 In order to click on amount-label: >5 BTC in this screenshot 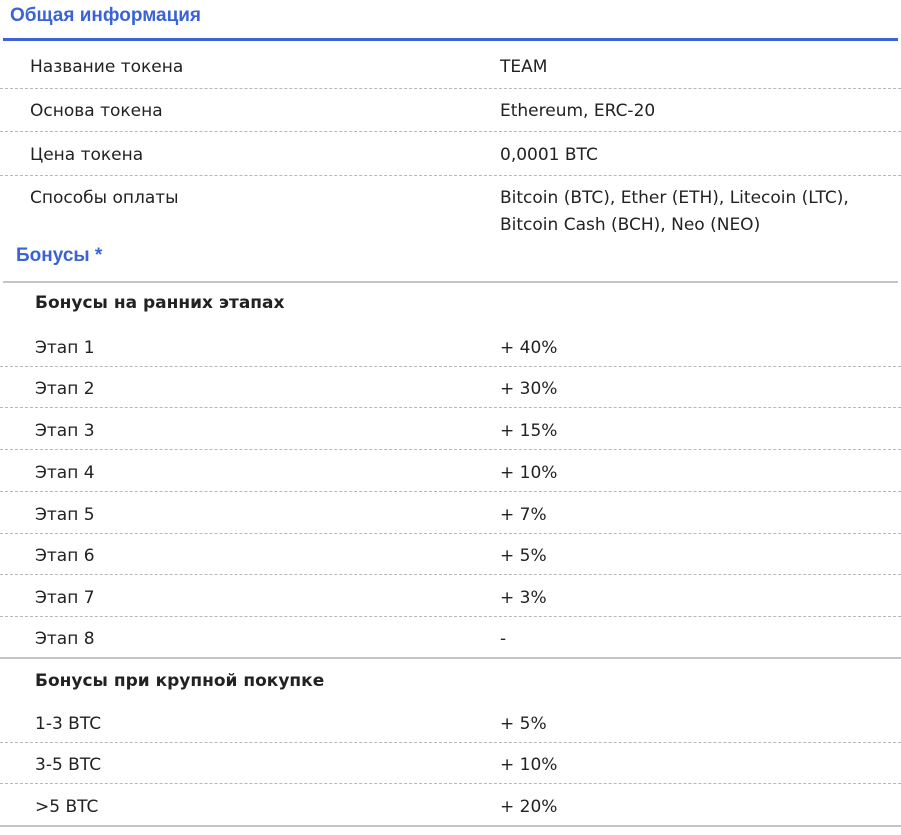, I will do `click(67, 807)`.